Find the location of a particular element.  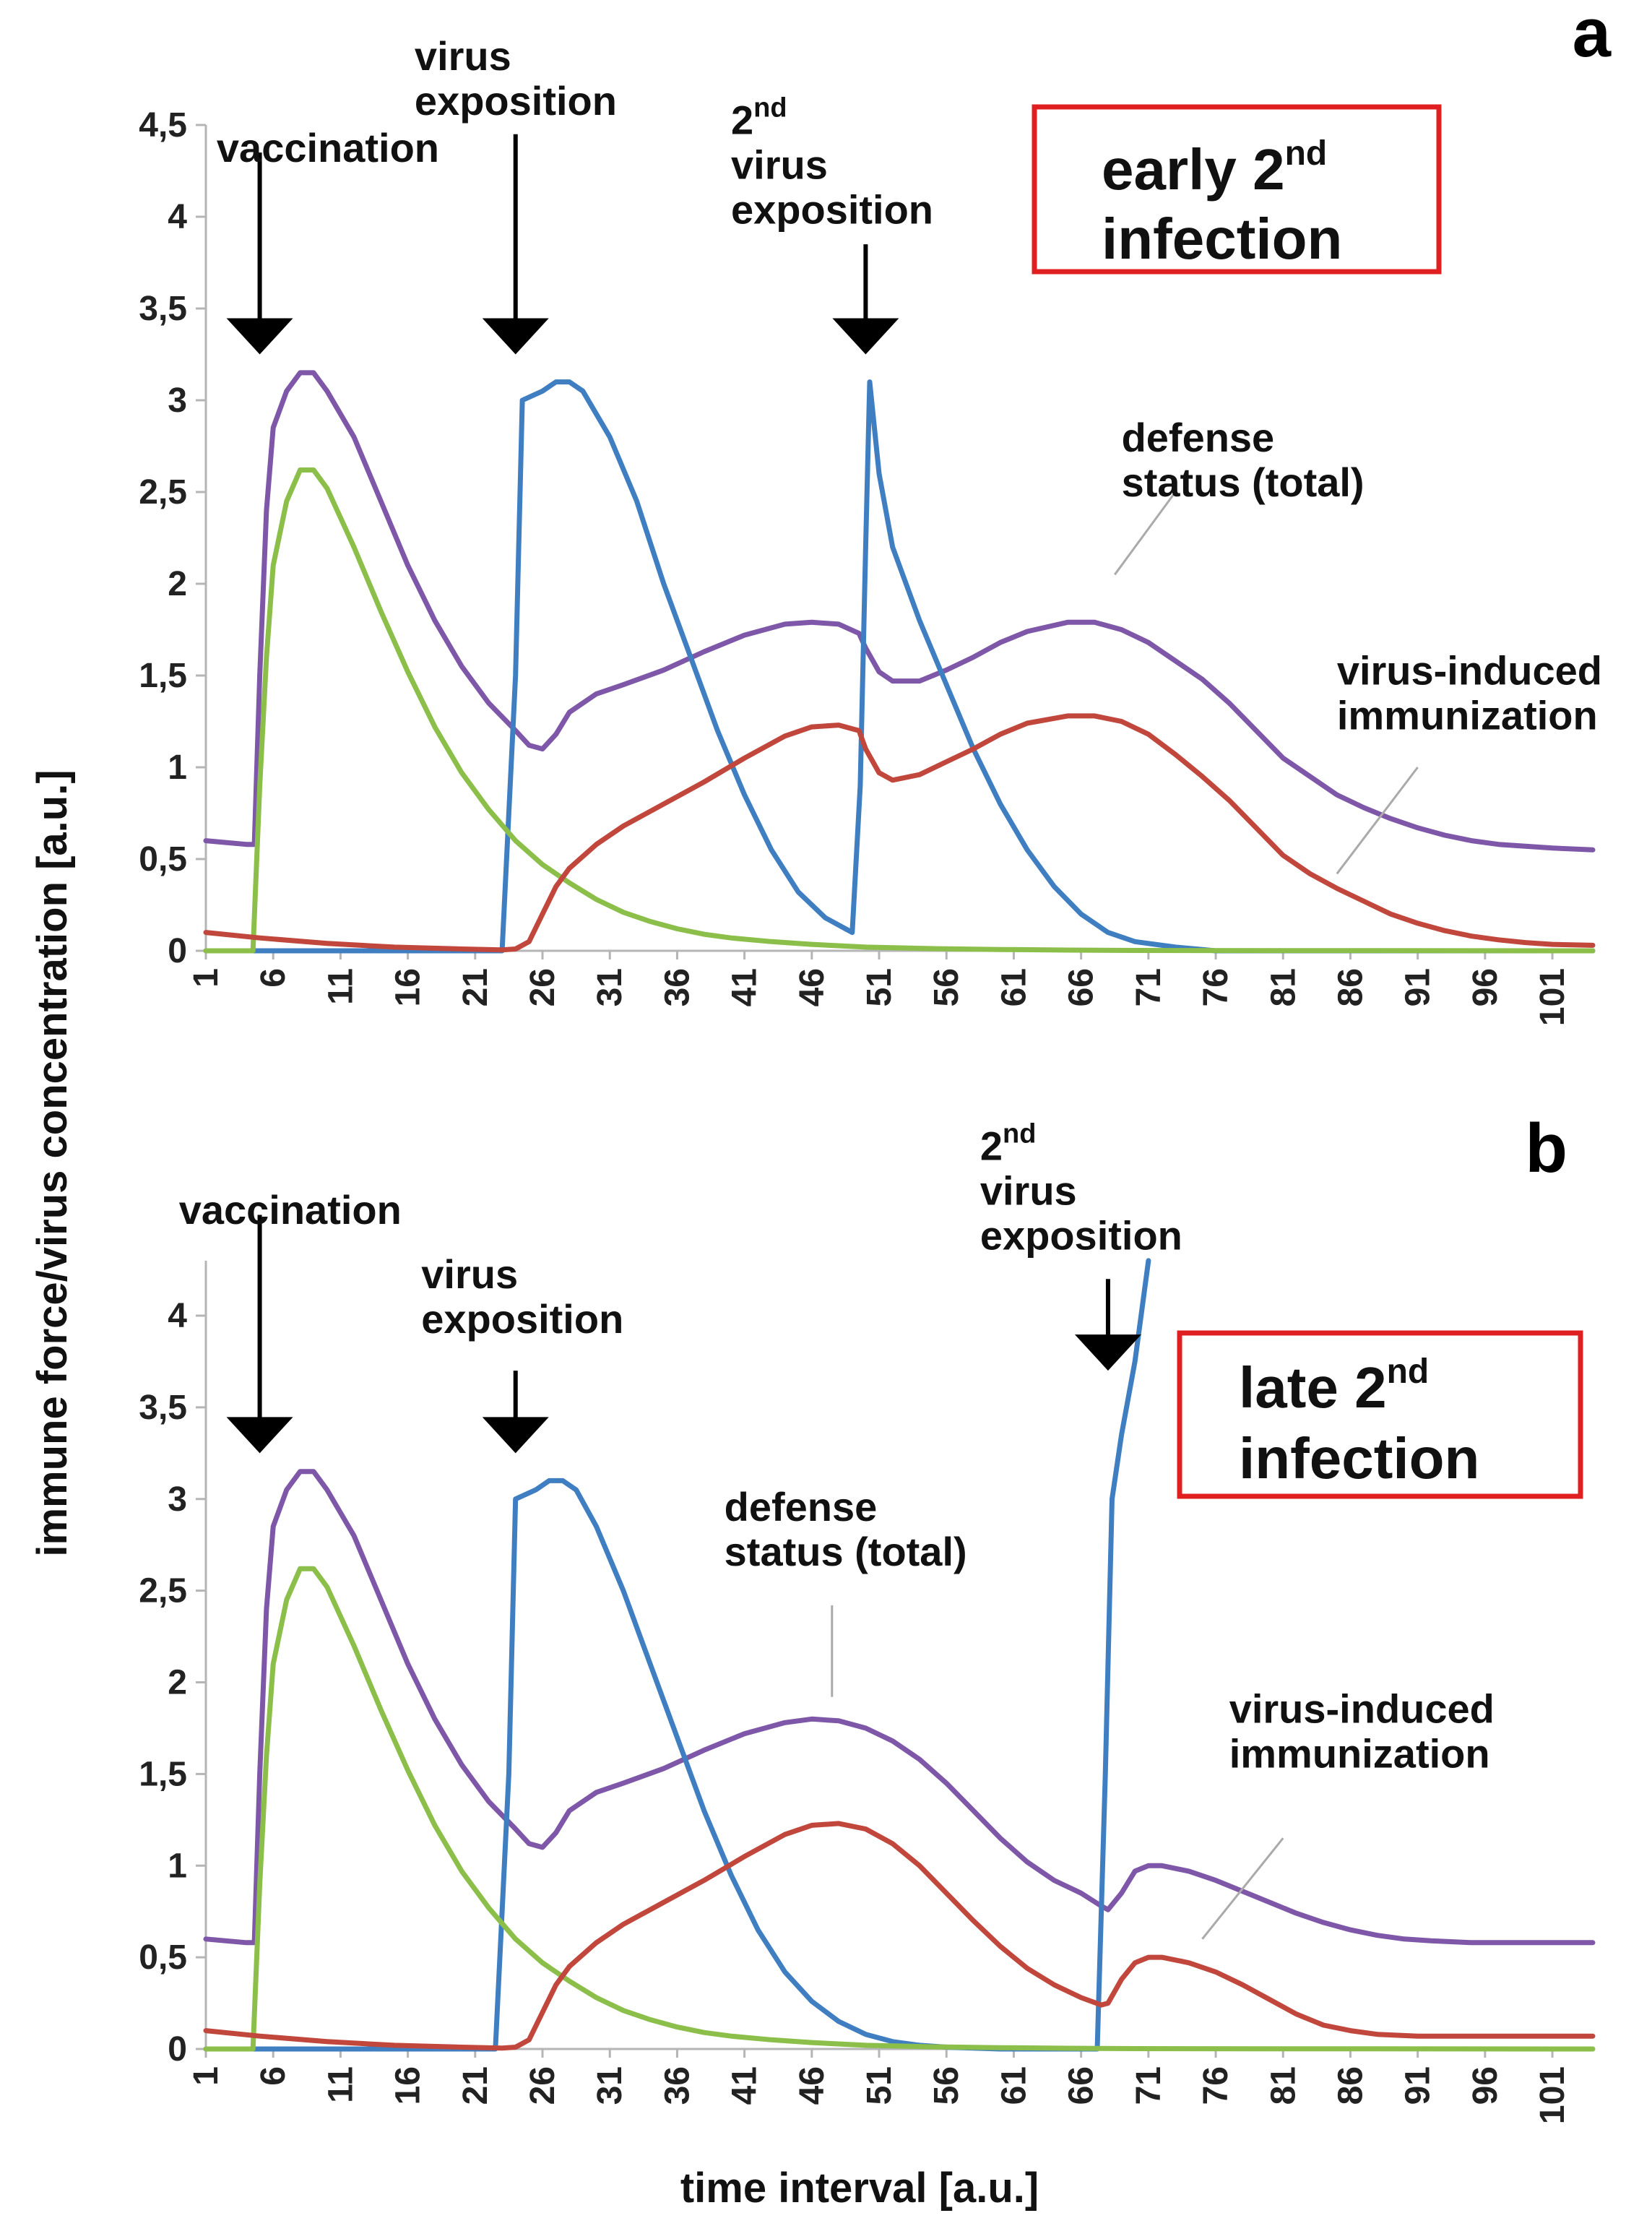

panel-a-letter: a is located at coordinates (1592, 36).